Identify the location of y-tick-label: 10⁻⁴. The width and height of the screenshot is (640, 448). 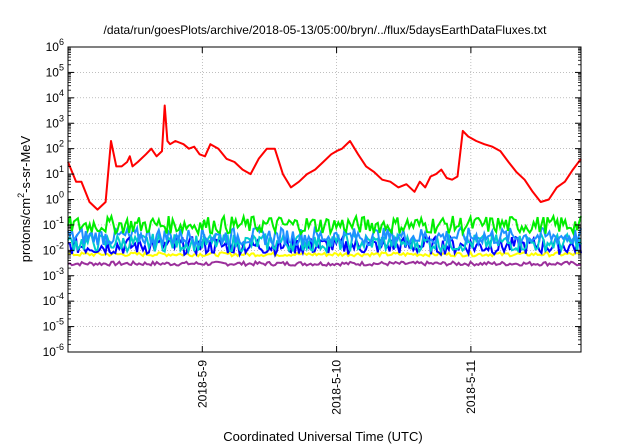
(53, 299).